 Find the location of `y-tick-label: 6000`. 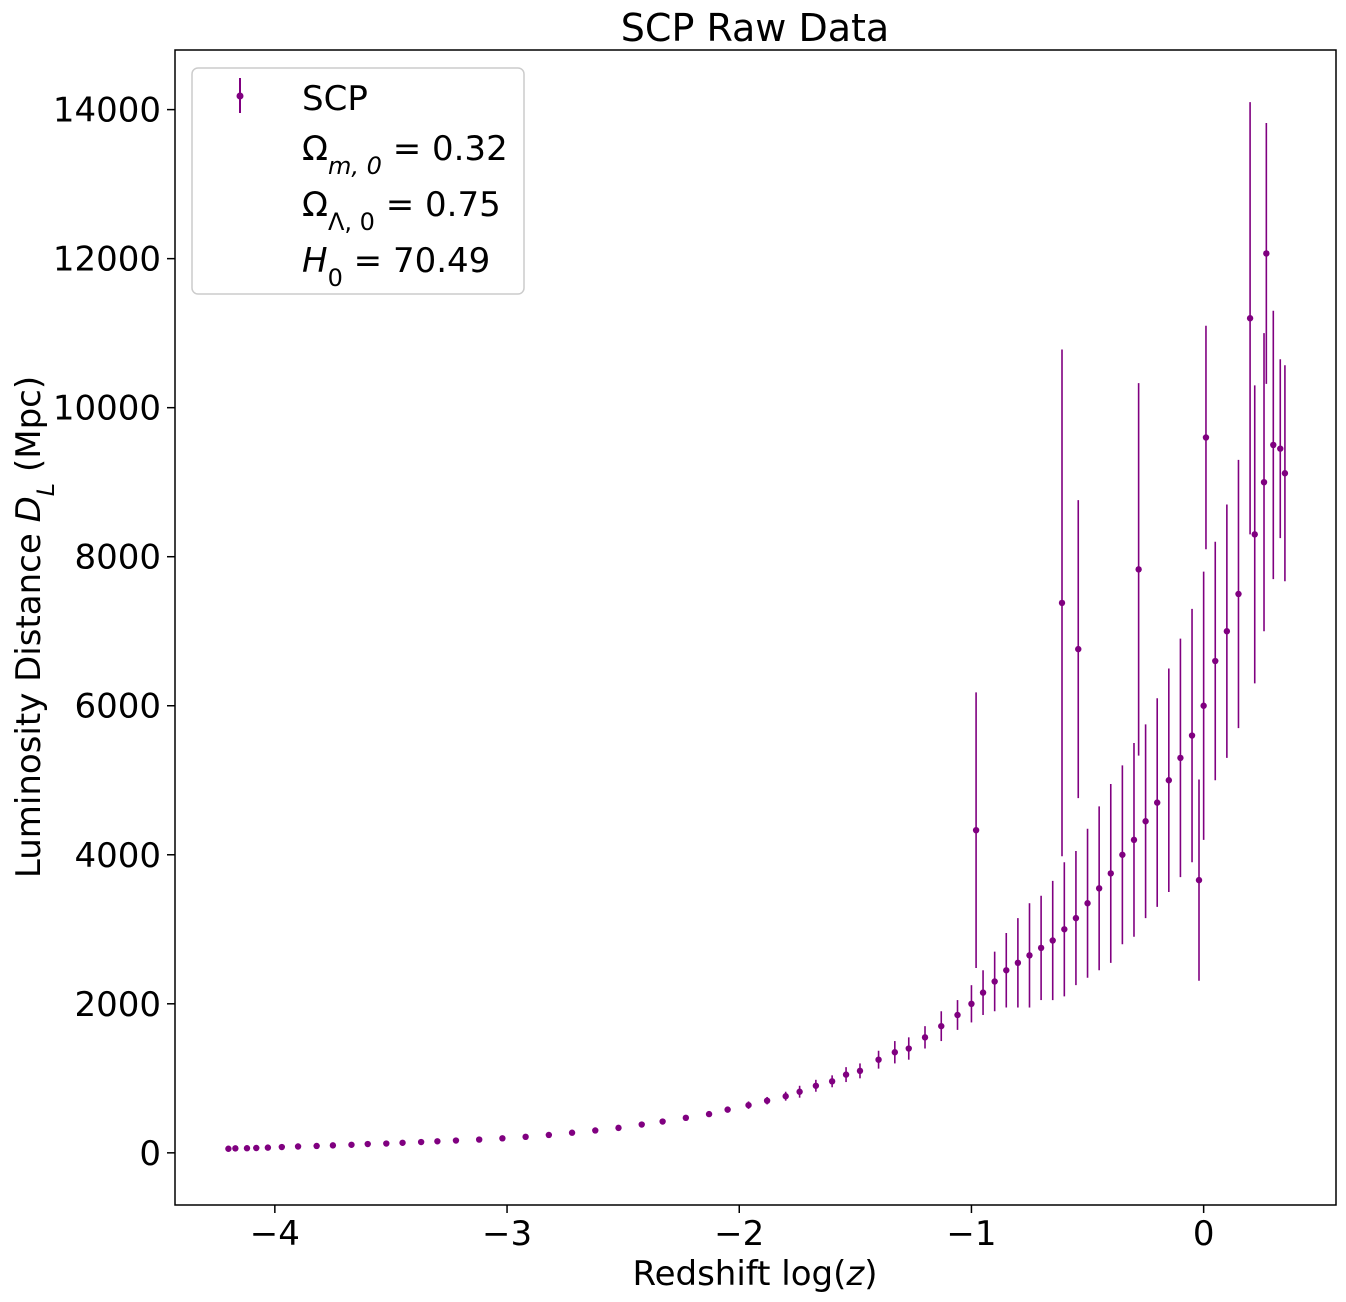

y-tick-label: 6000 is located at coordinates (117, 707).